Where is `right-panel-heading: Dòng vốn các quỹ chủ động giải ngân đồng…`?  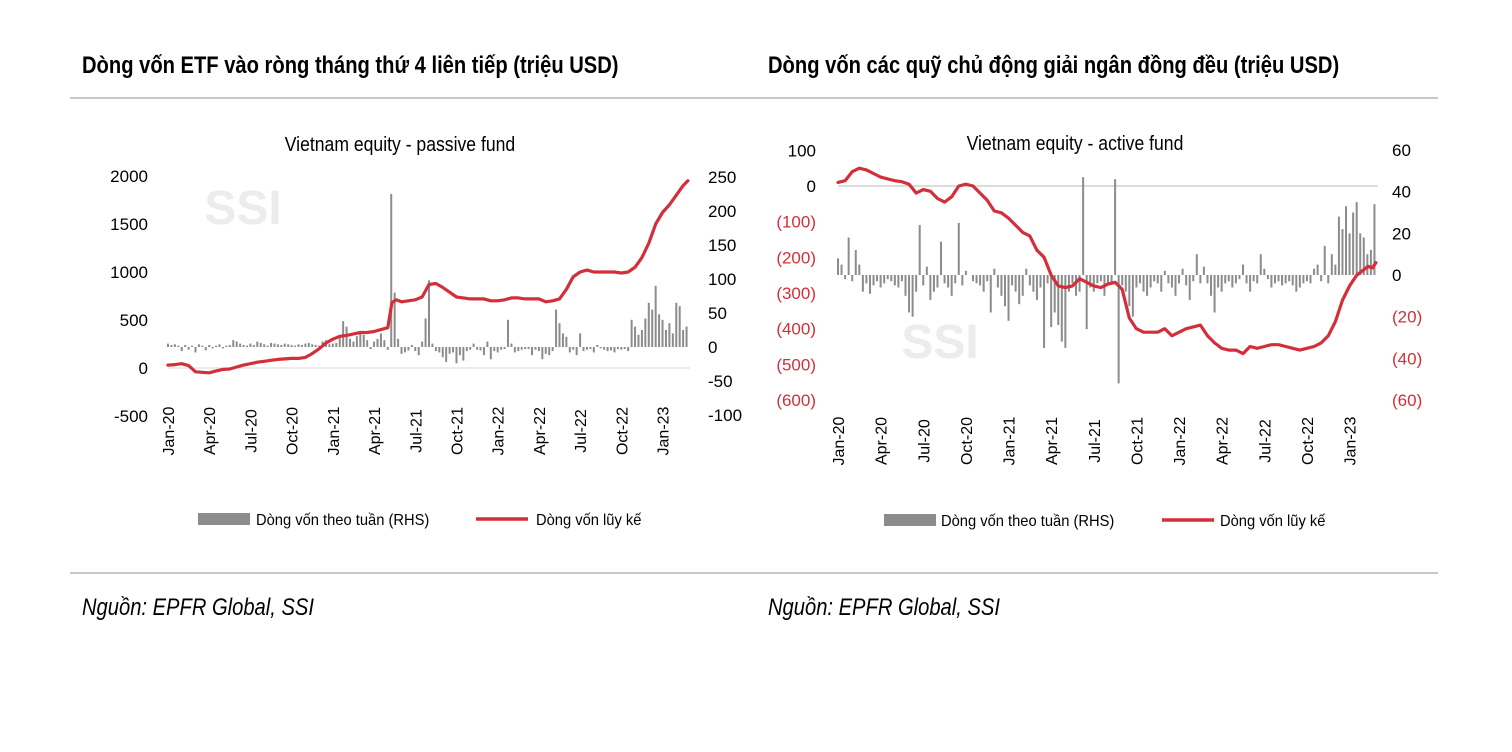
right-panel-heading: Dòng vốn các quỹ chủ động giải ngân đồng… is located at coordinates (1054, 65).